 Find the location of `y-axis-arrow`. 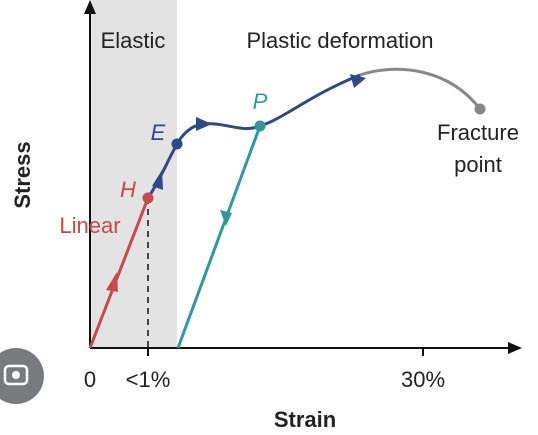

y-axis-arrow is located at coordinates (90, 7).